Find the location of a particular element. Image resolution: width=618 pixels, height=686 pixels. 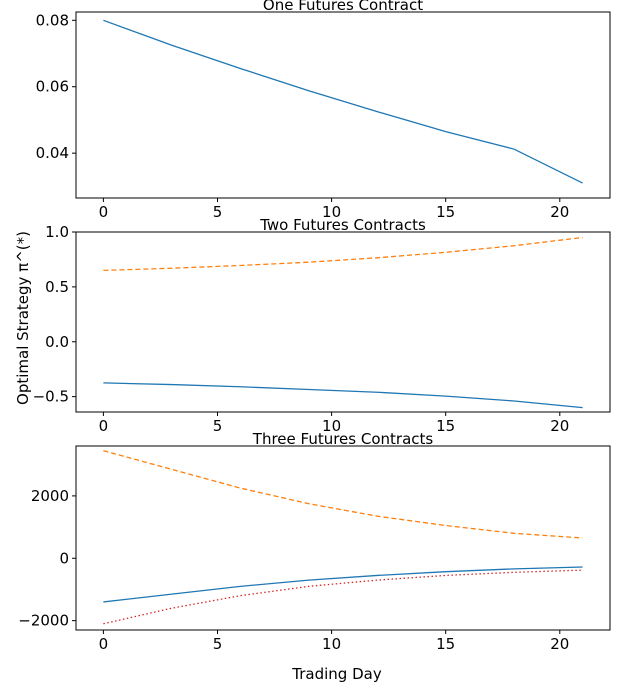

y-tick-label: 0.04 is located at coordinates (52, 153).